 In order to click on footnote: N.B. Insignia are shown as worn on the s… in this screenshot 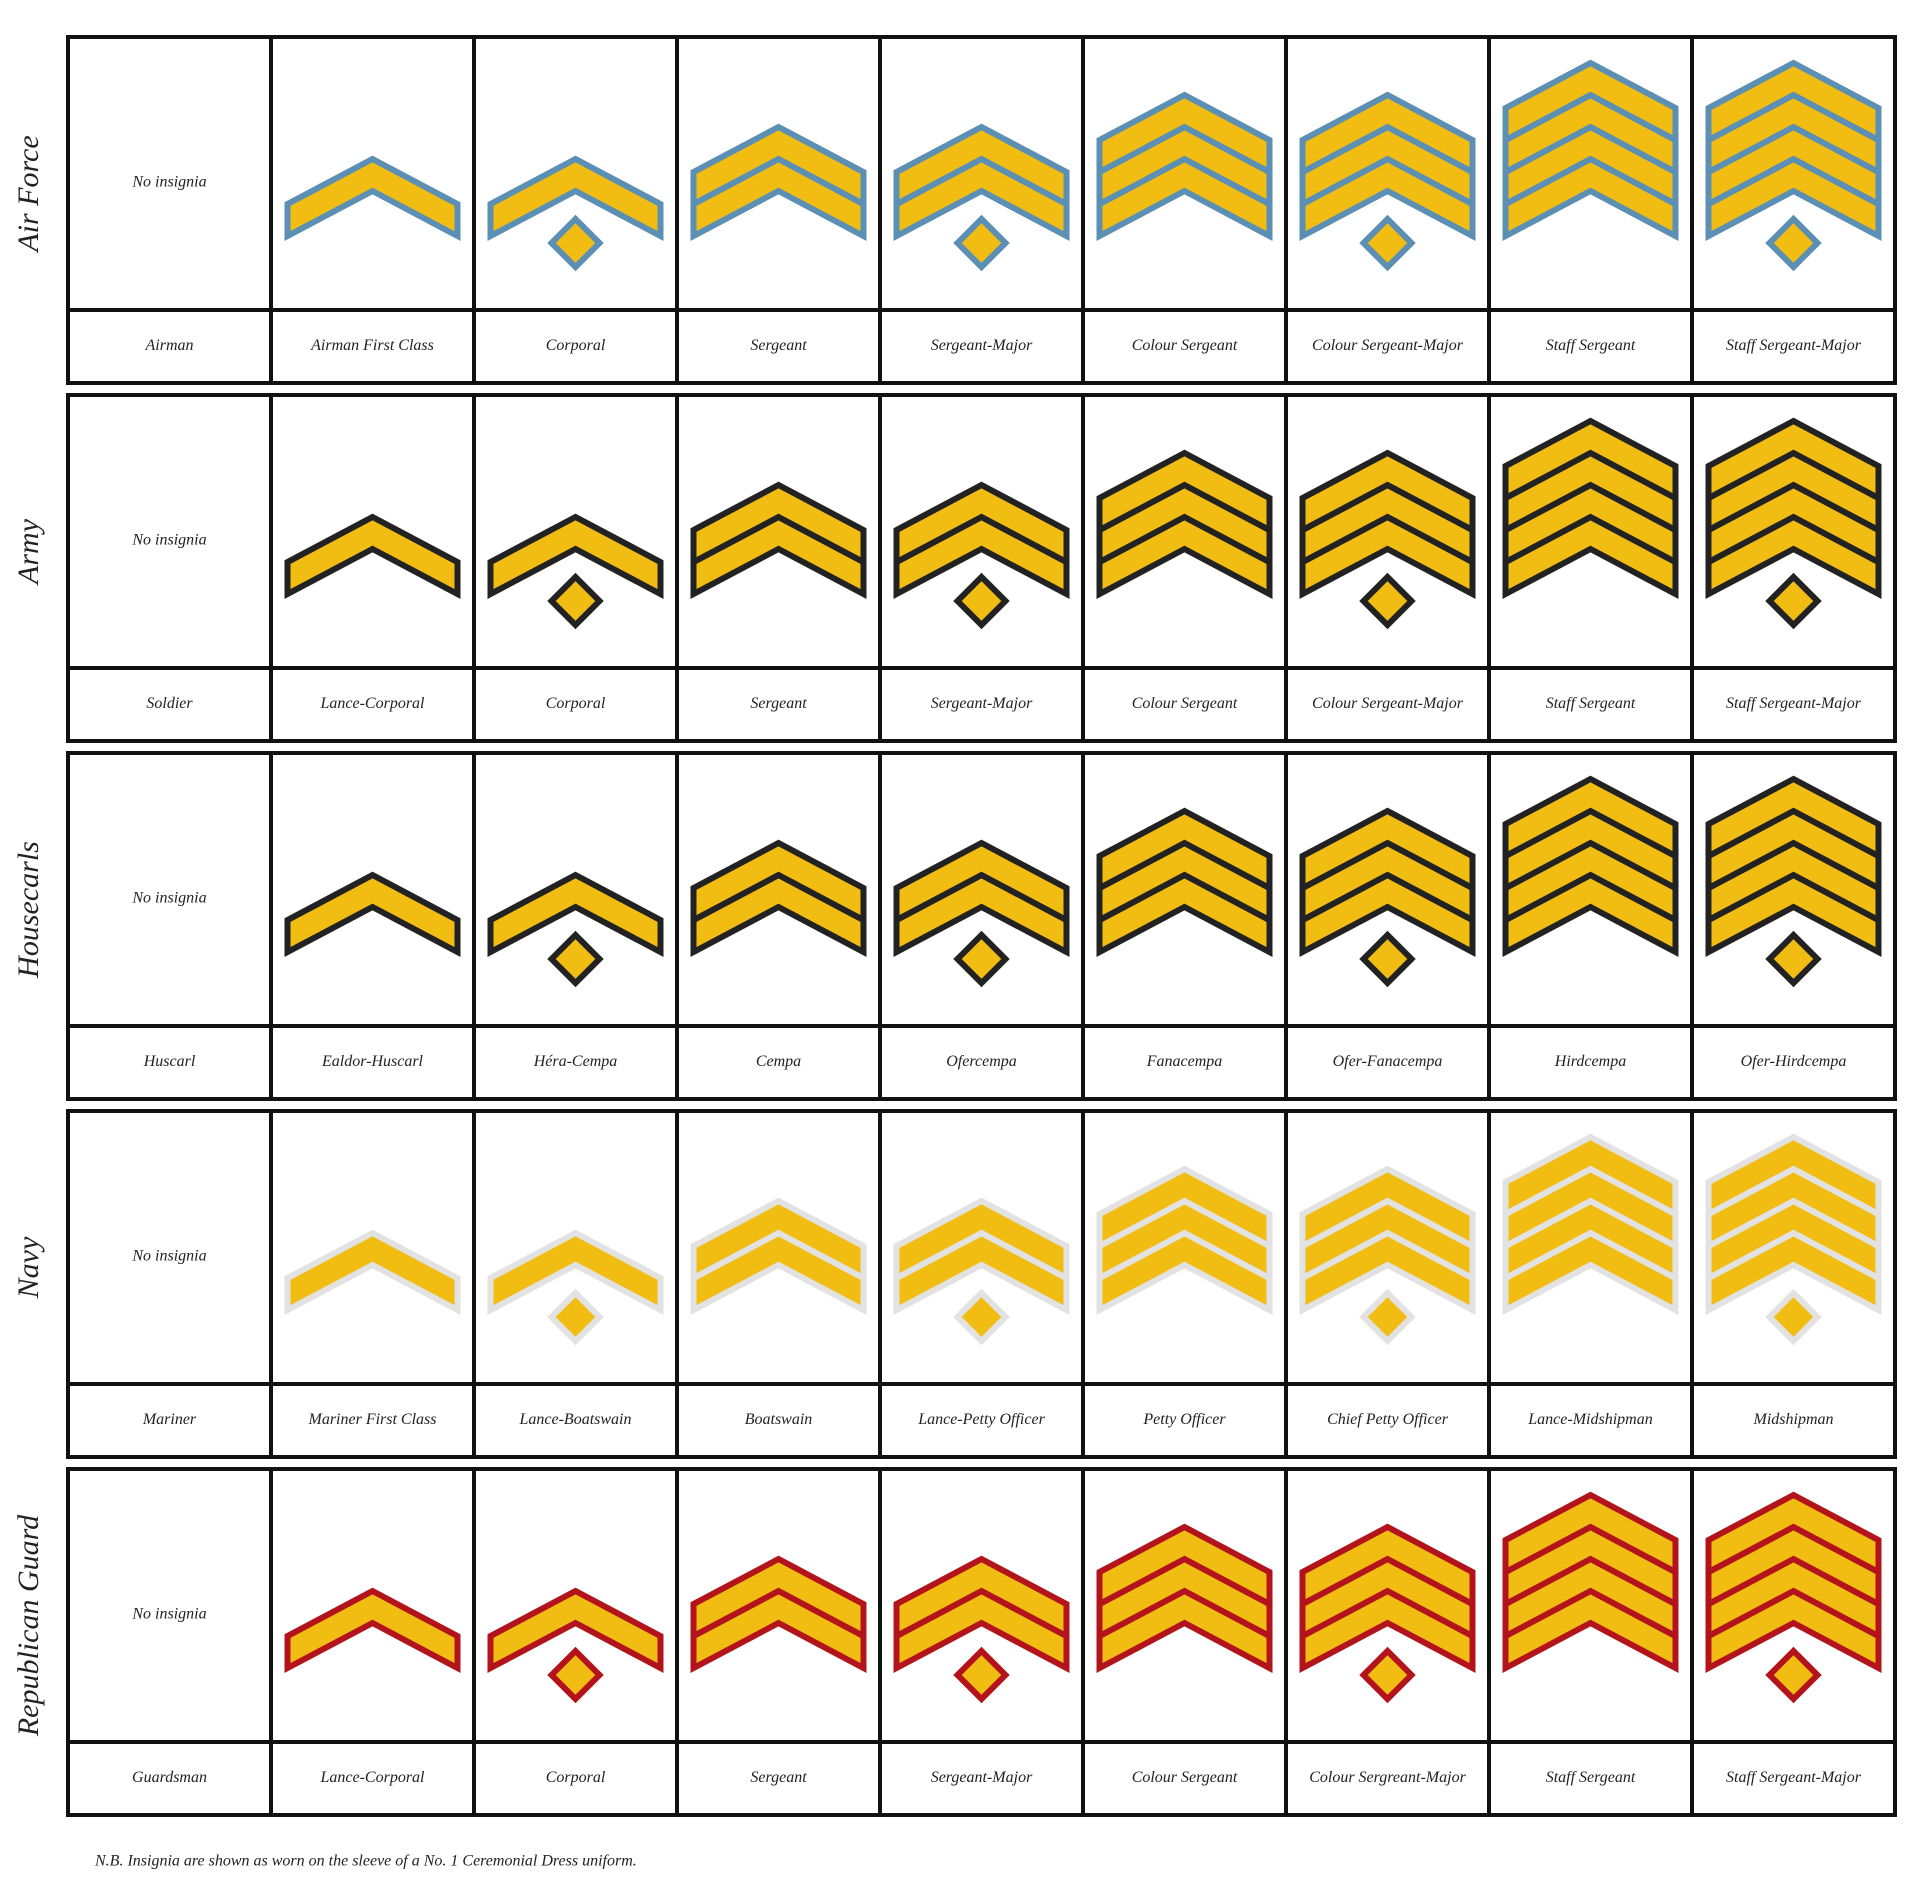, I will do `click(365, 1861)`.